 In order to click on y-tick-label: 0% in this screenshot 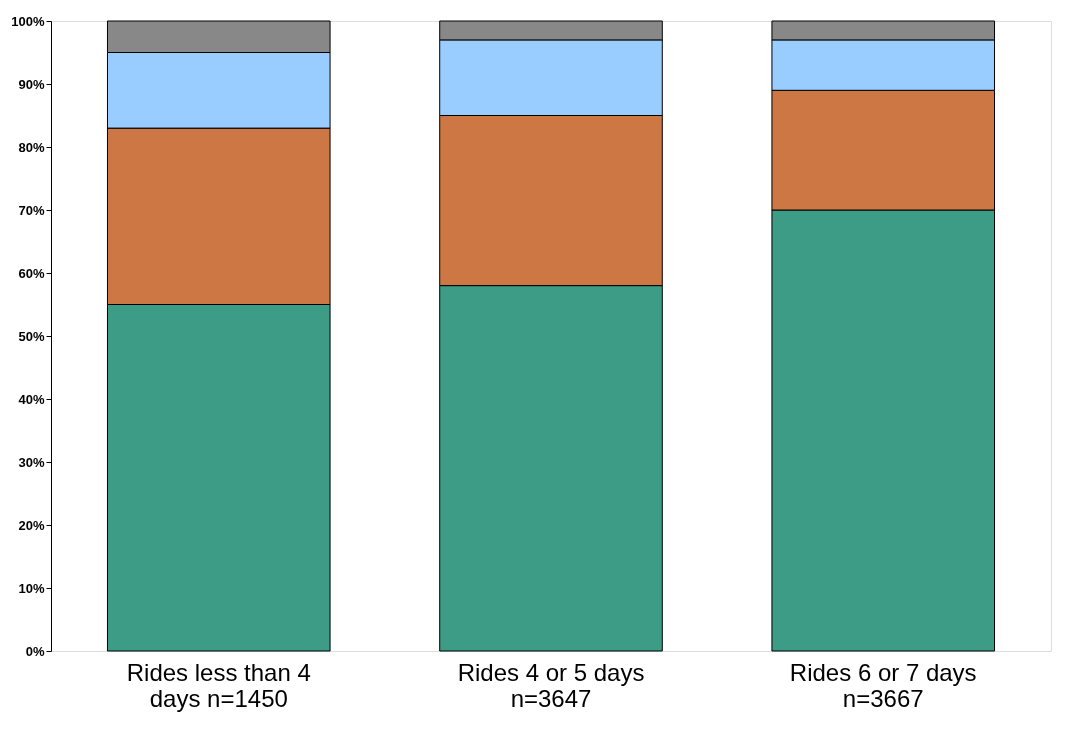, I will do `click(35, 651)`.